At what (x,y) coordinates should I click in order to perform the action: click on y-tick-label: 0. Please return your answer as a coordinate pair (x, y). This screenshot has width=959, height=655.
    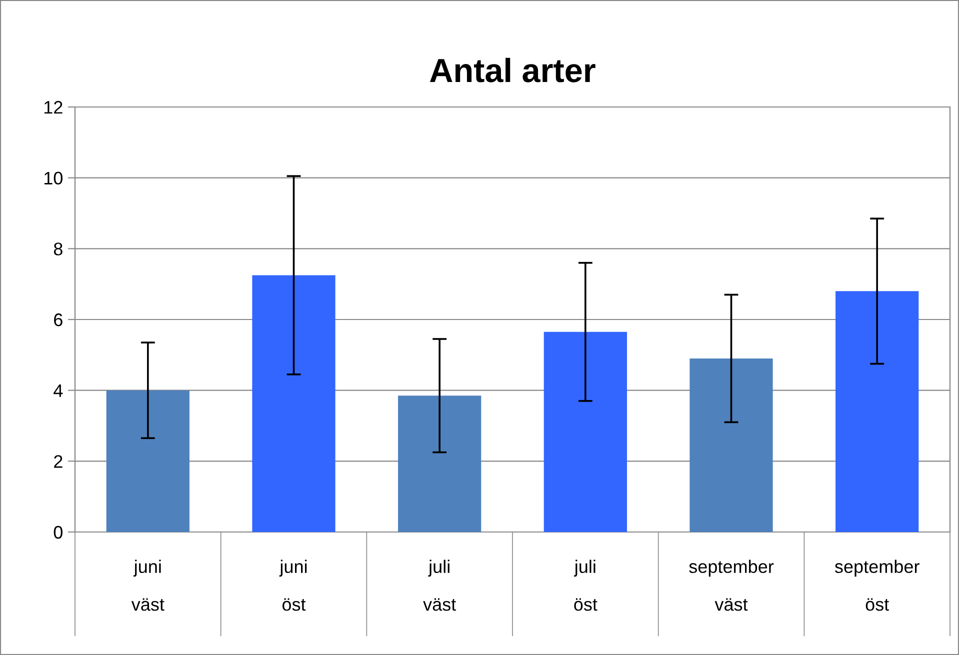
    Looking at the image, I should click on (58, 532).